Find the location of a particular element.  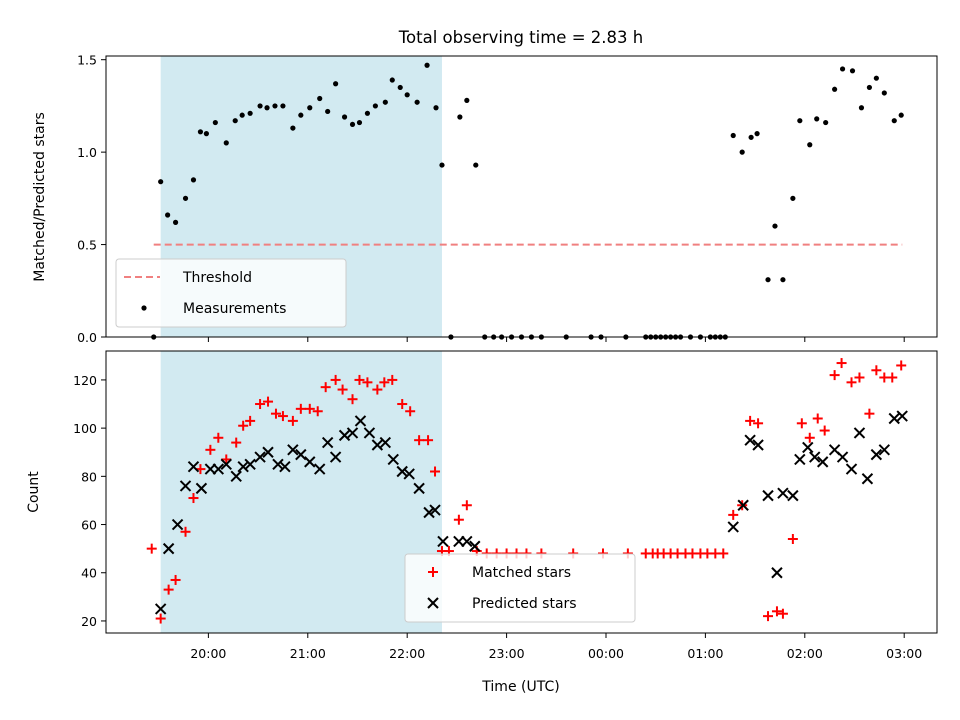

x-tick-label: 02:00 is located at coordinates (805, 653).